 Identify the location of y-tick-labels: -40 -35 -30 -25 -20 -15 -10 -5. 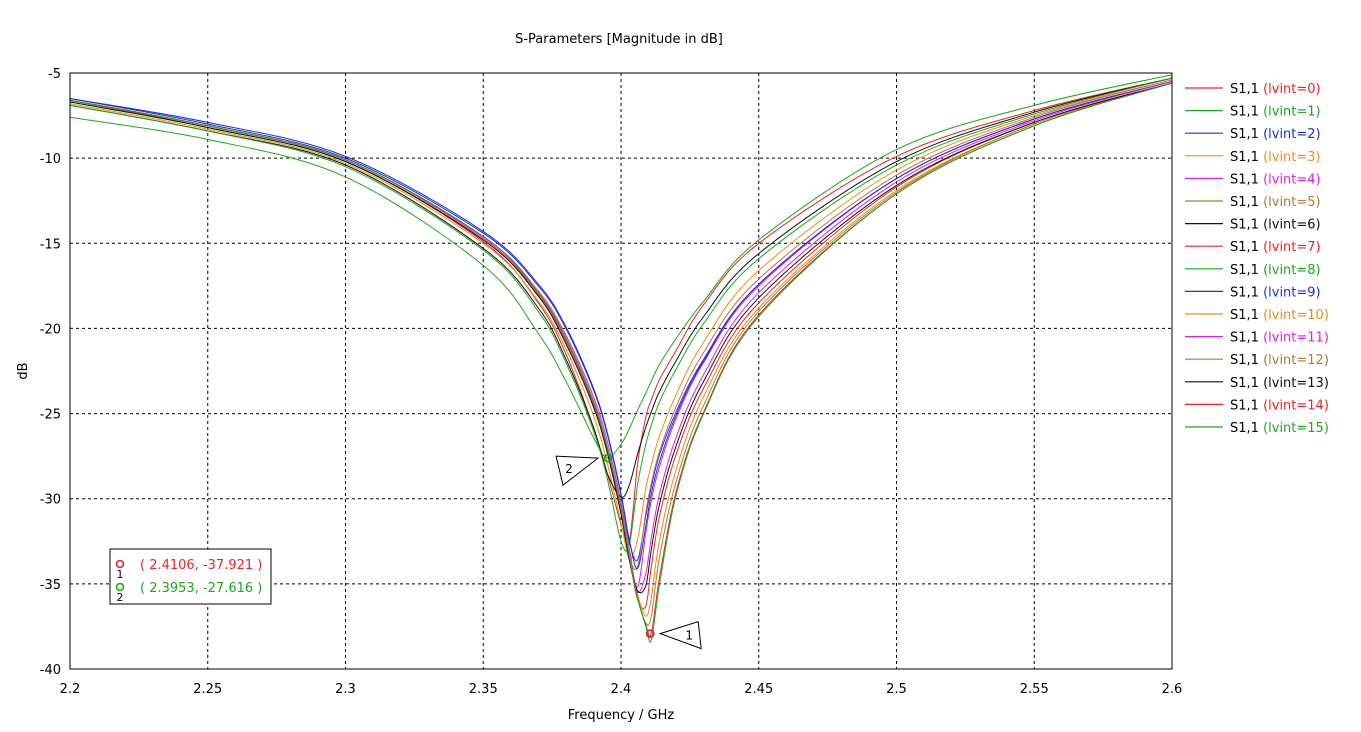
(50, 372).